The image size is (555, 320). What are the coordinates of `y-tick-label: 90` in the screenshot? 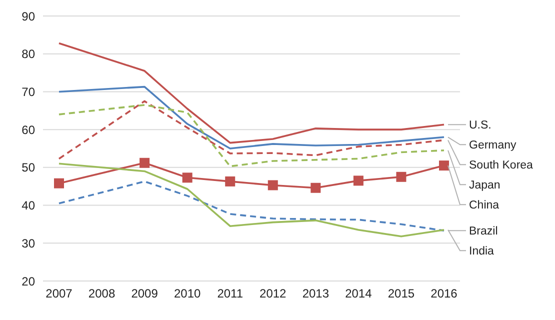 It's located at (29, 16).